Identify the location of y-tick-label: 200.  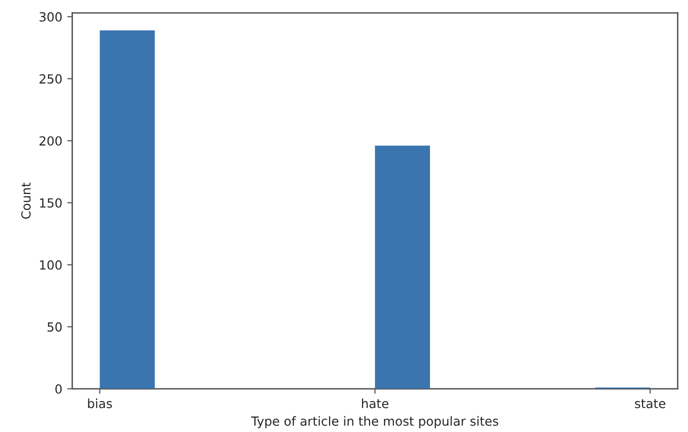
(51, 141).